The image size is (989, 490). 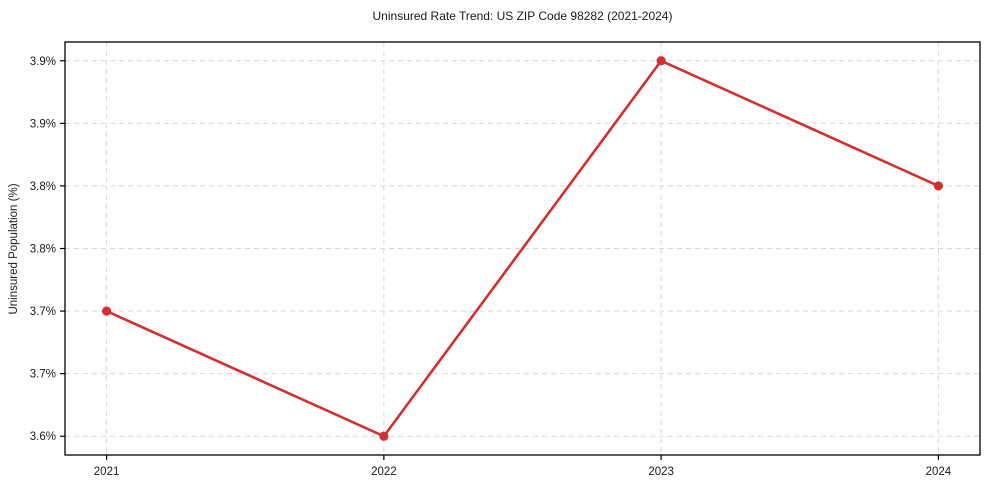 What do you see at coordinates (43, 437) in the screenshot?
I see `y-tick-label: 3.6%` at bounding box center [43, 437].